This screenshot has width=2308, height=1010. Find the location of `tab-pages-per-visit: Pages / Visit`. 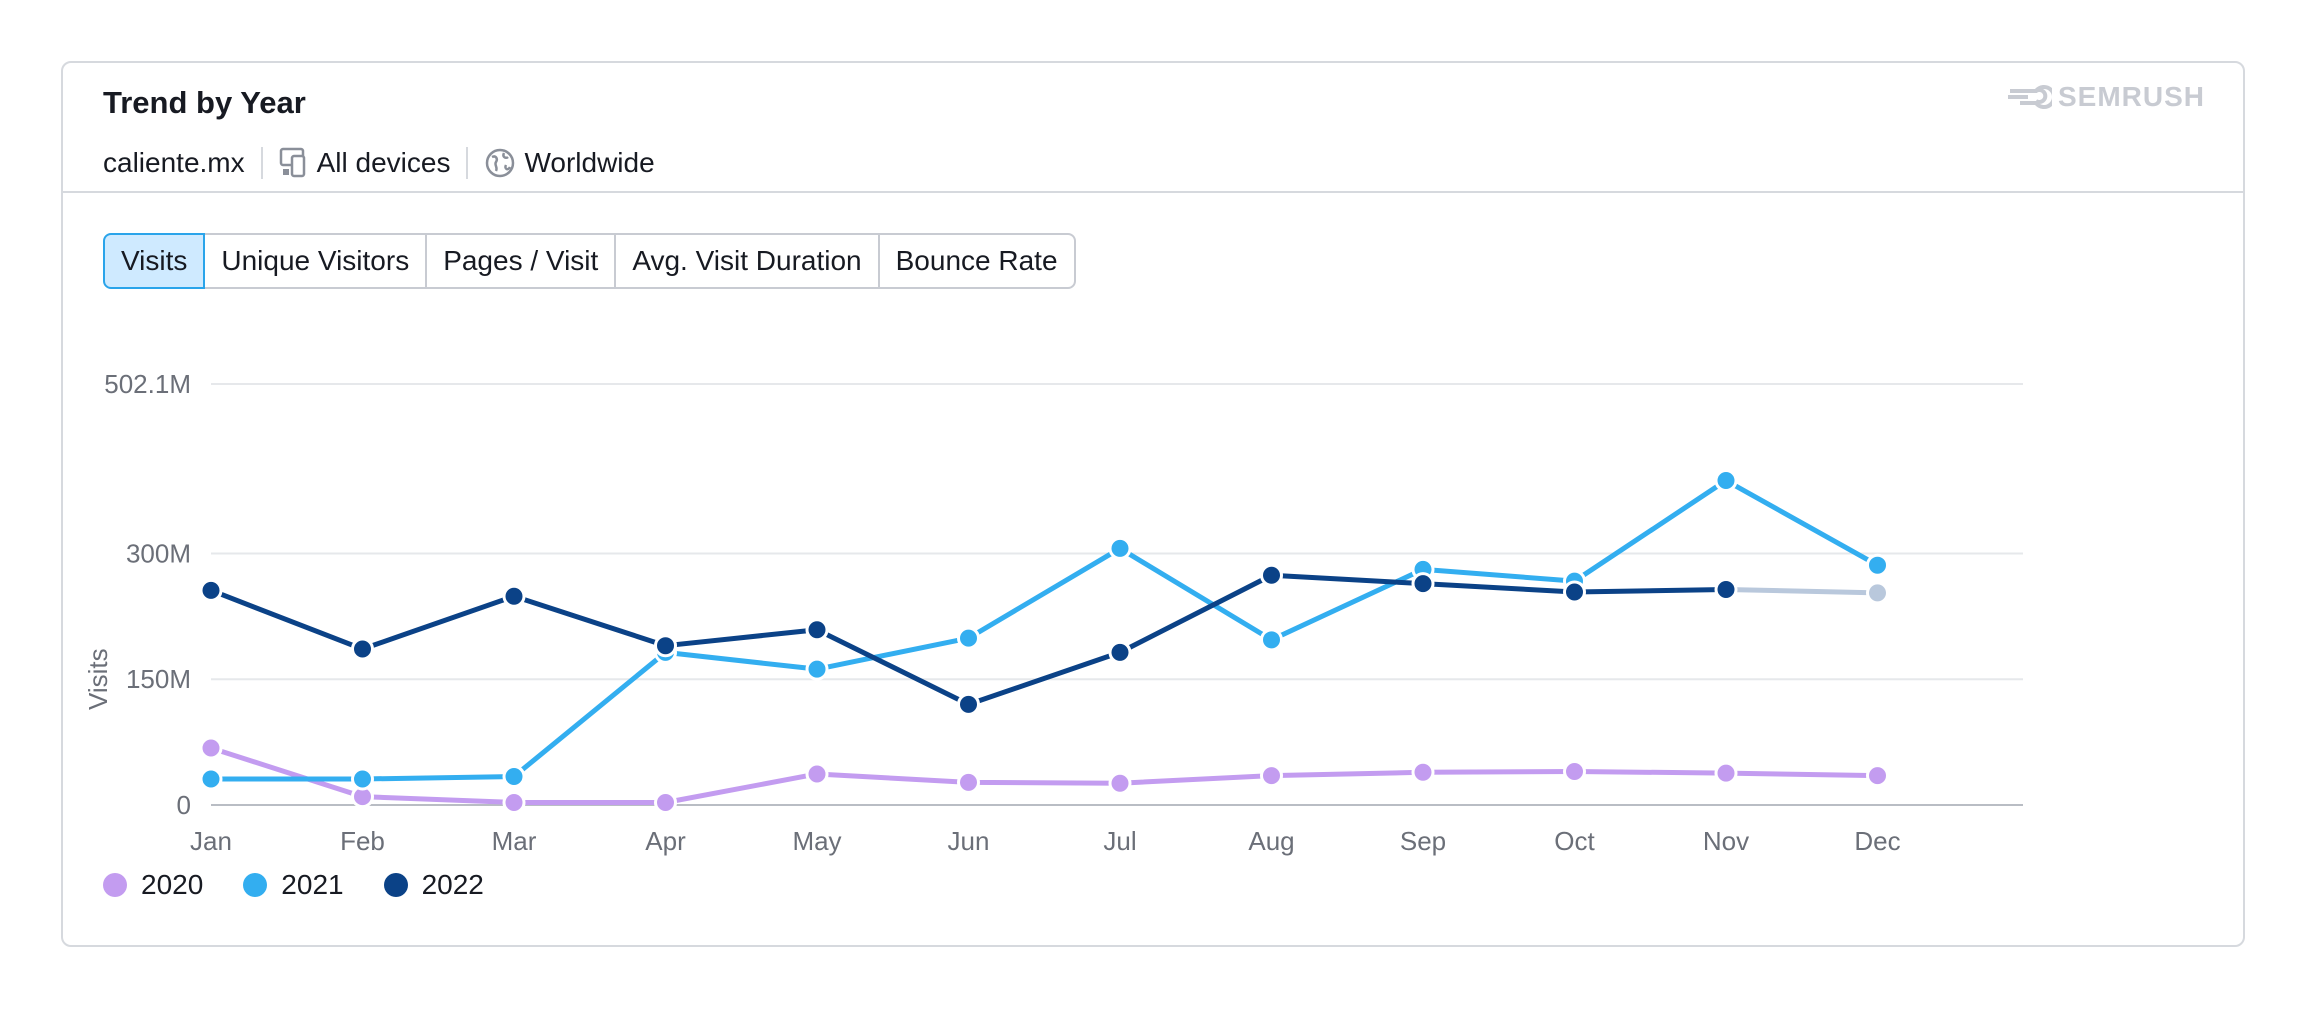

tab-pages-per-visit: Pages / Visit is located at coordinates (521, 261).